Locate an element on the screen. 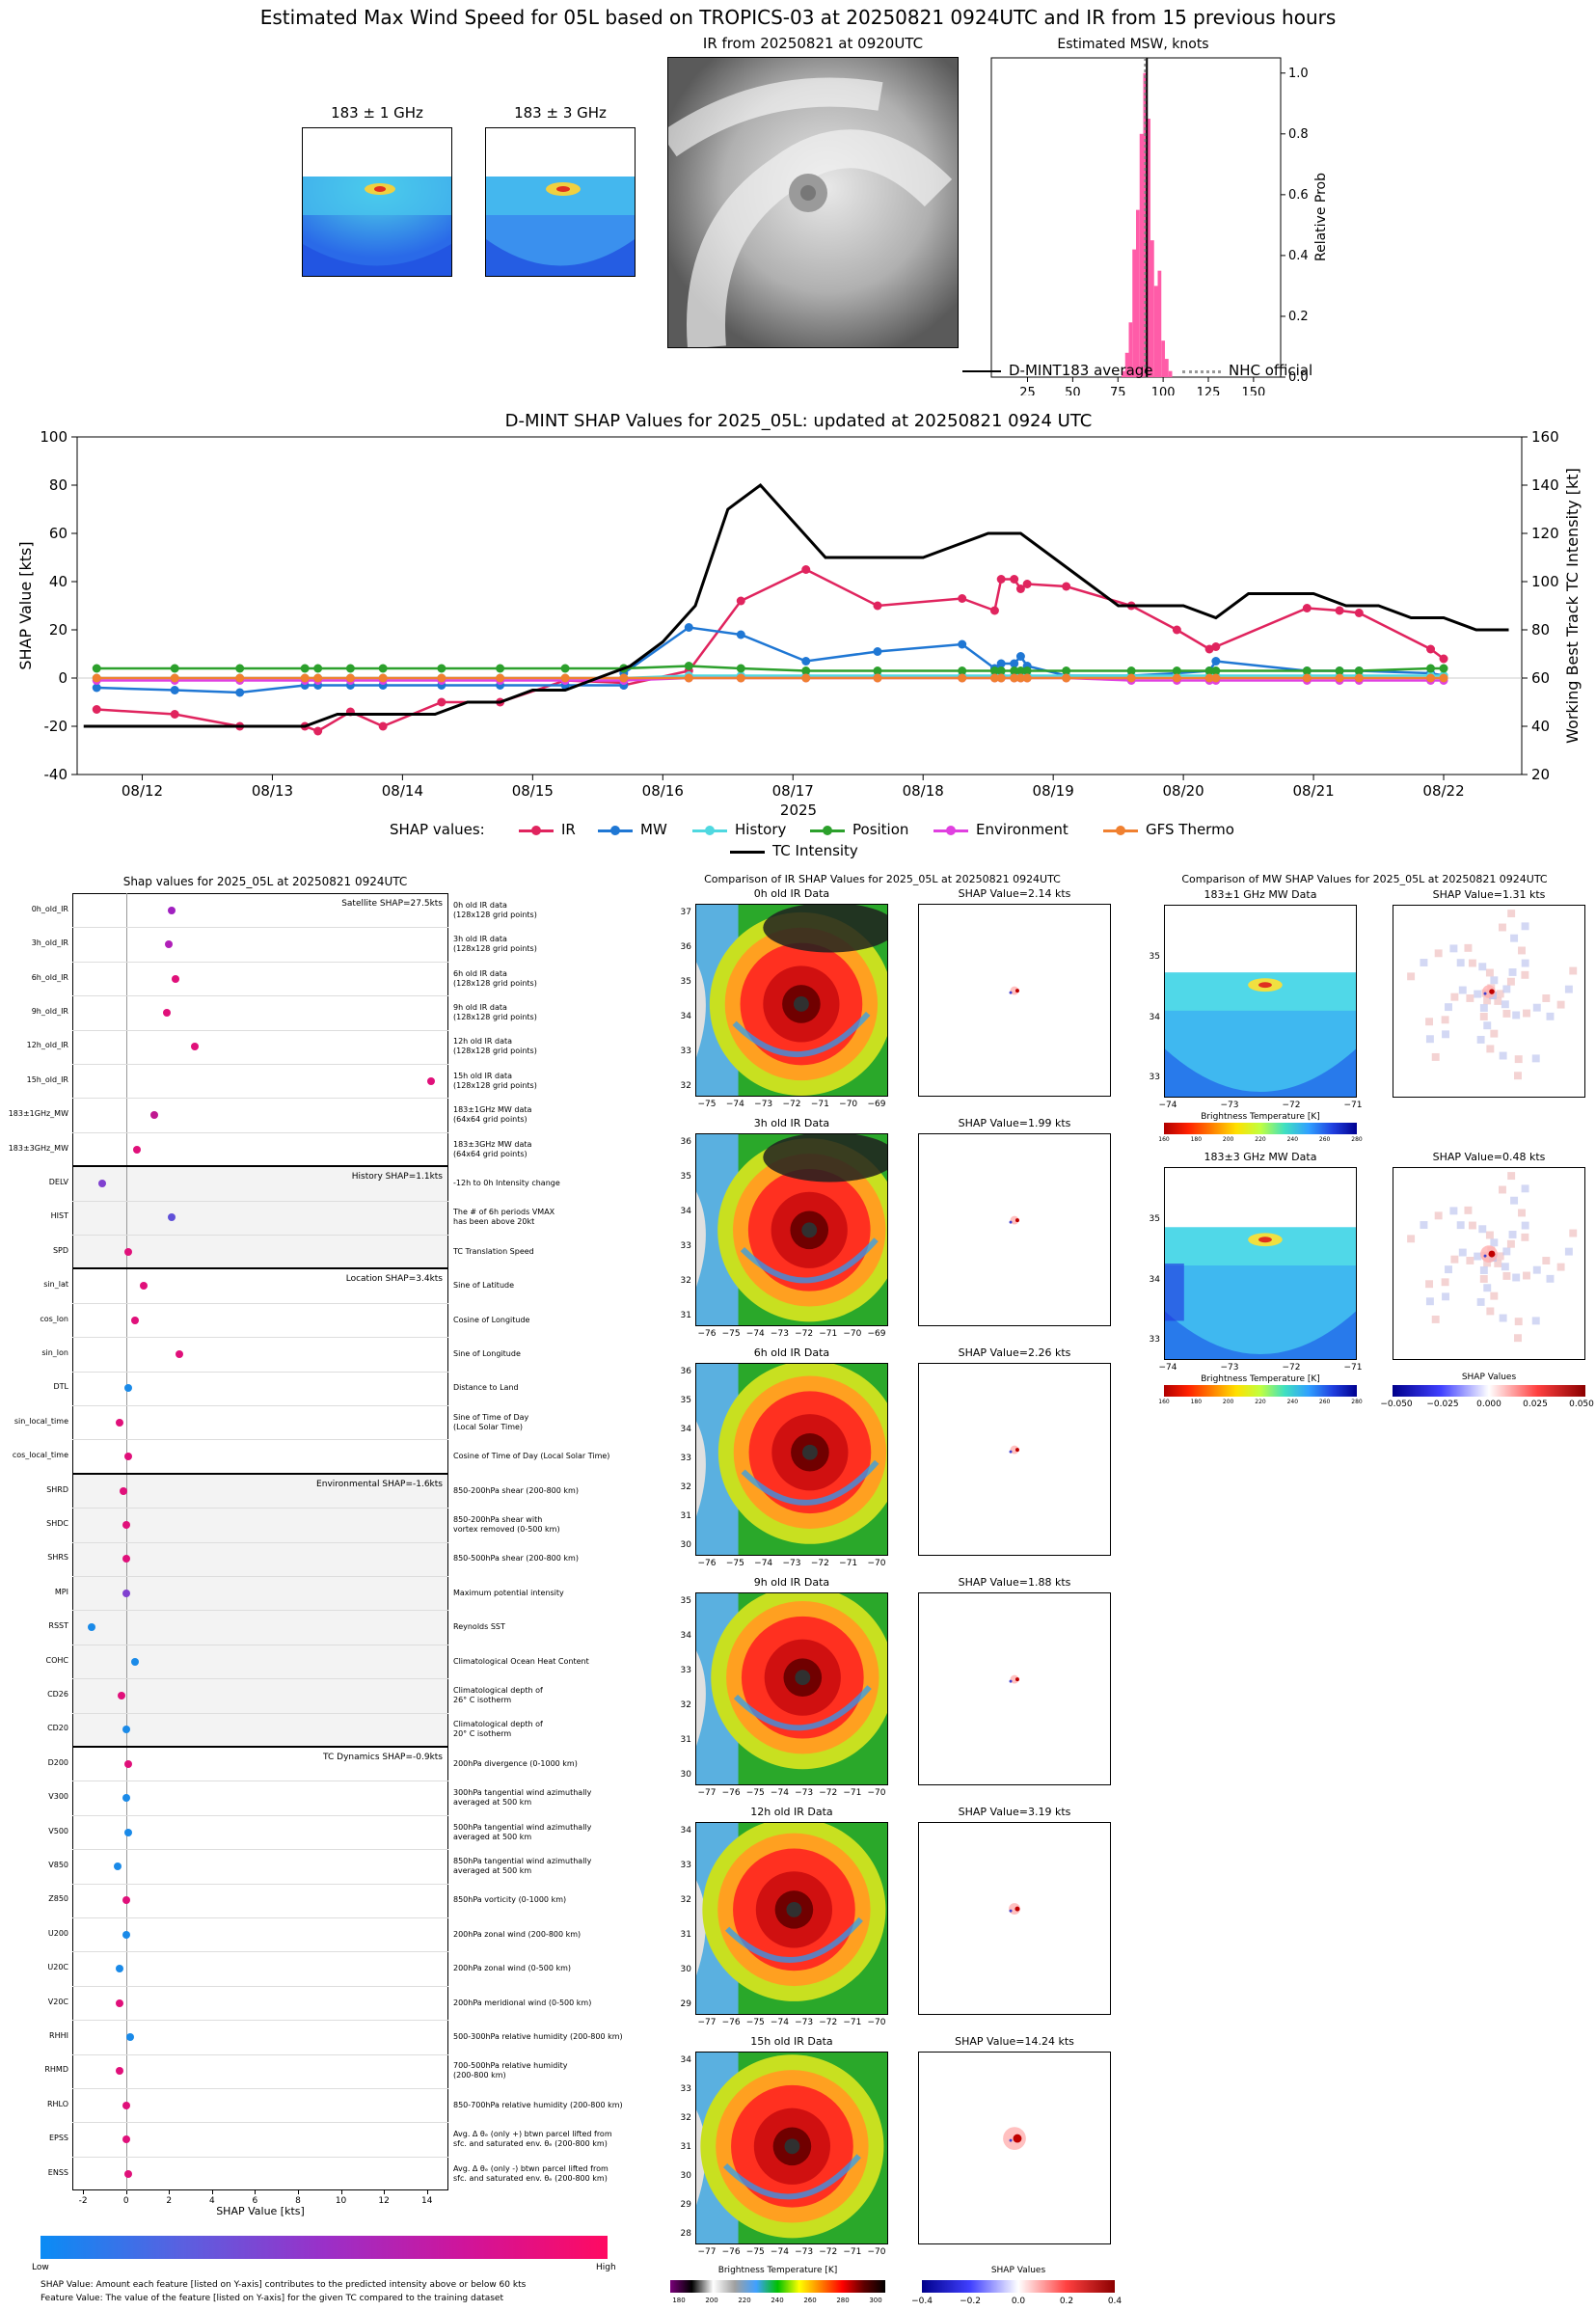 The image size is (1596, 2311). feature-label: HIST is located at coordinates (59, 1216).